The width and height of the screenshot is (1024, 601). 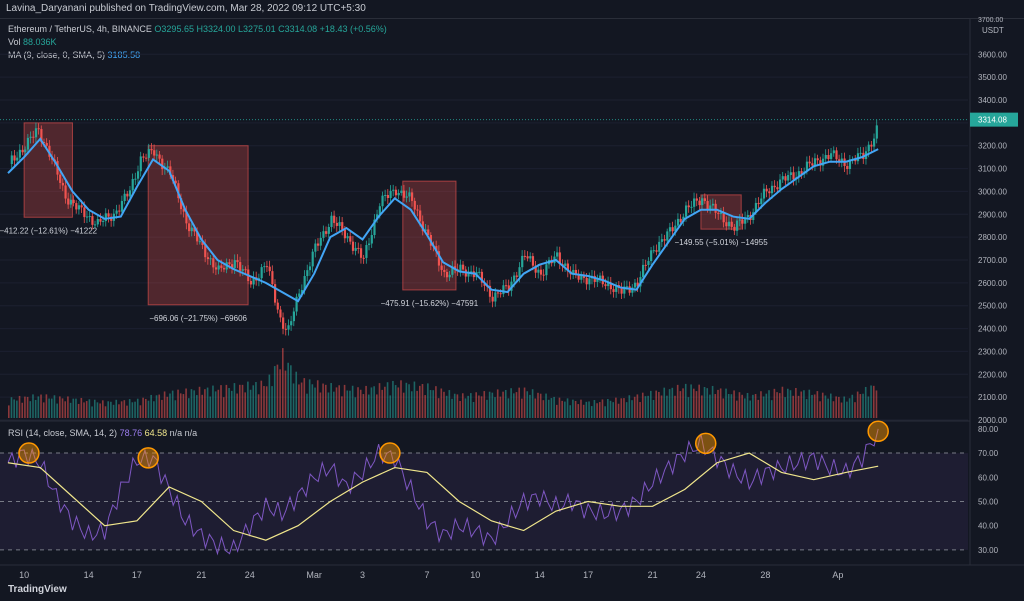 What do you see at coordinates (988, 453) in the screenshot?
I see `rsi-tick-label: 70.00` at bounding box center [988, 453].